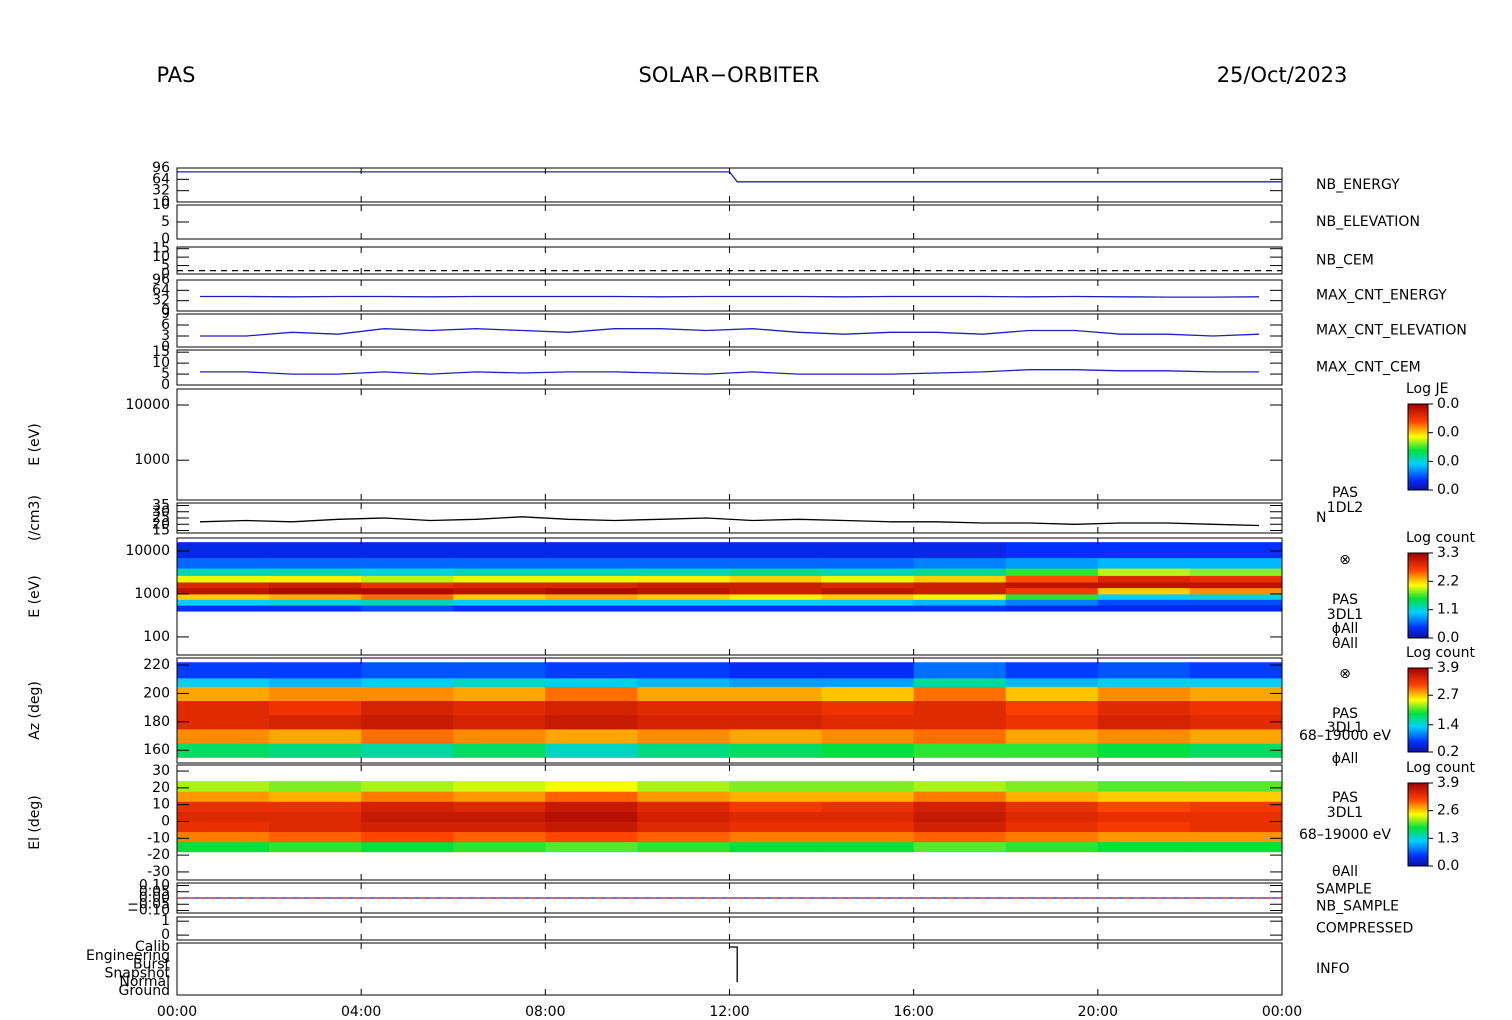 This screenshot has height=1020, width=1512. What do you see at coordinates (158, 855) in the screenshot?
I see `y-tick-label: -20` at bounding box center [158, 855].